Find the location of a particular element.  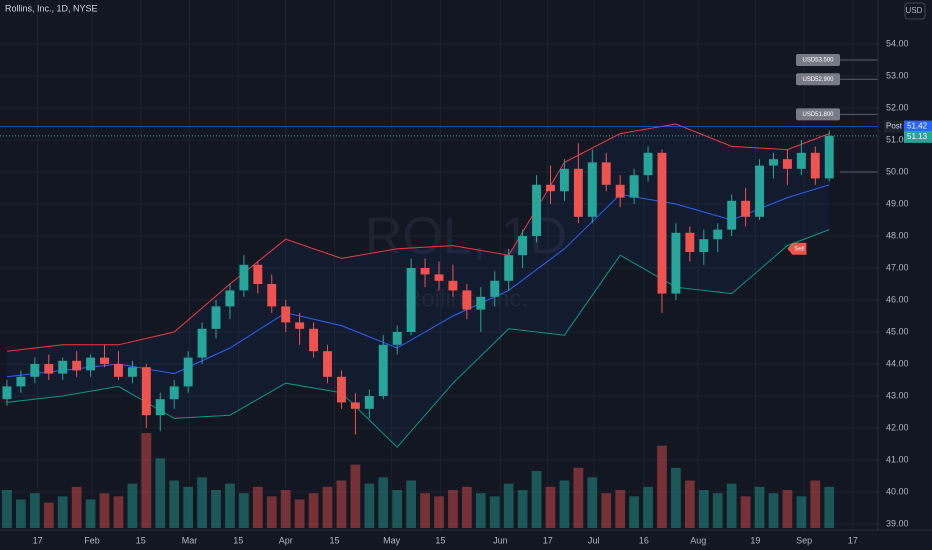

y-tick-label: 42.00 is located at coordinates (897, 427).